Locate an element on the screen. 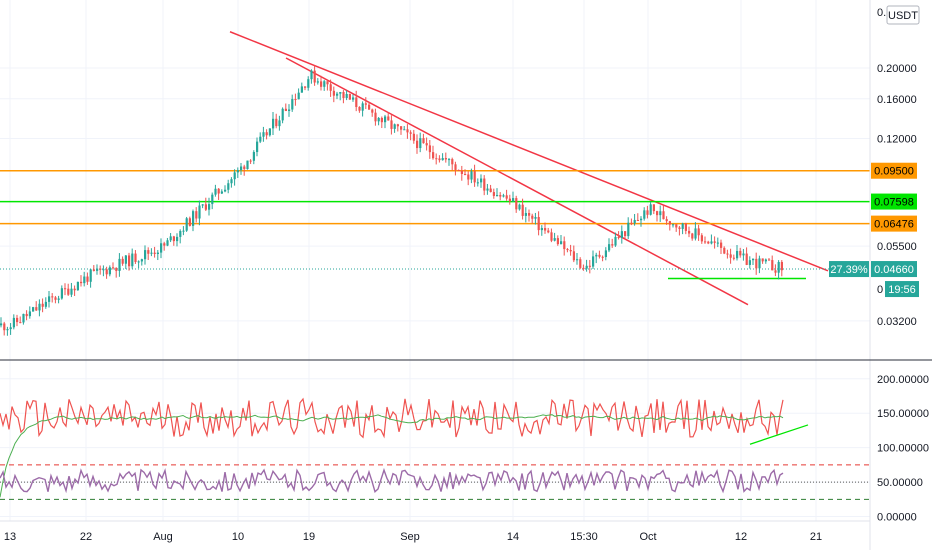  currency-label-box is located at coordinates (903, 15).